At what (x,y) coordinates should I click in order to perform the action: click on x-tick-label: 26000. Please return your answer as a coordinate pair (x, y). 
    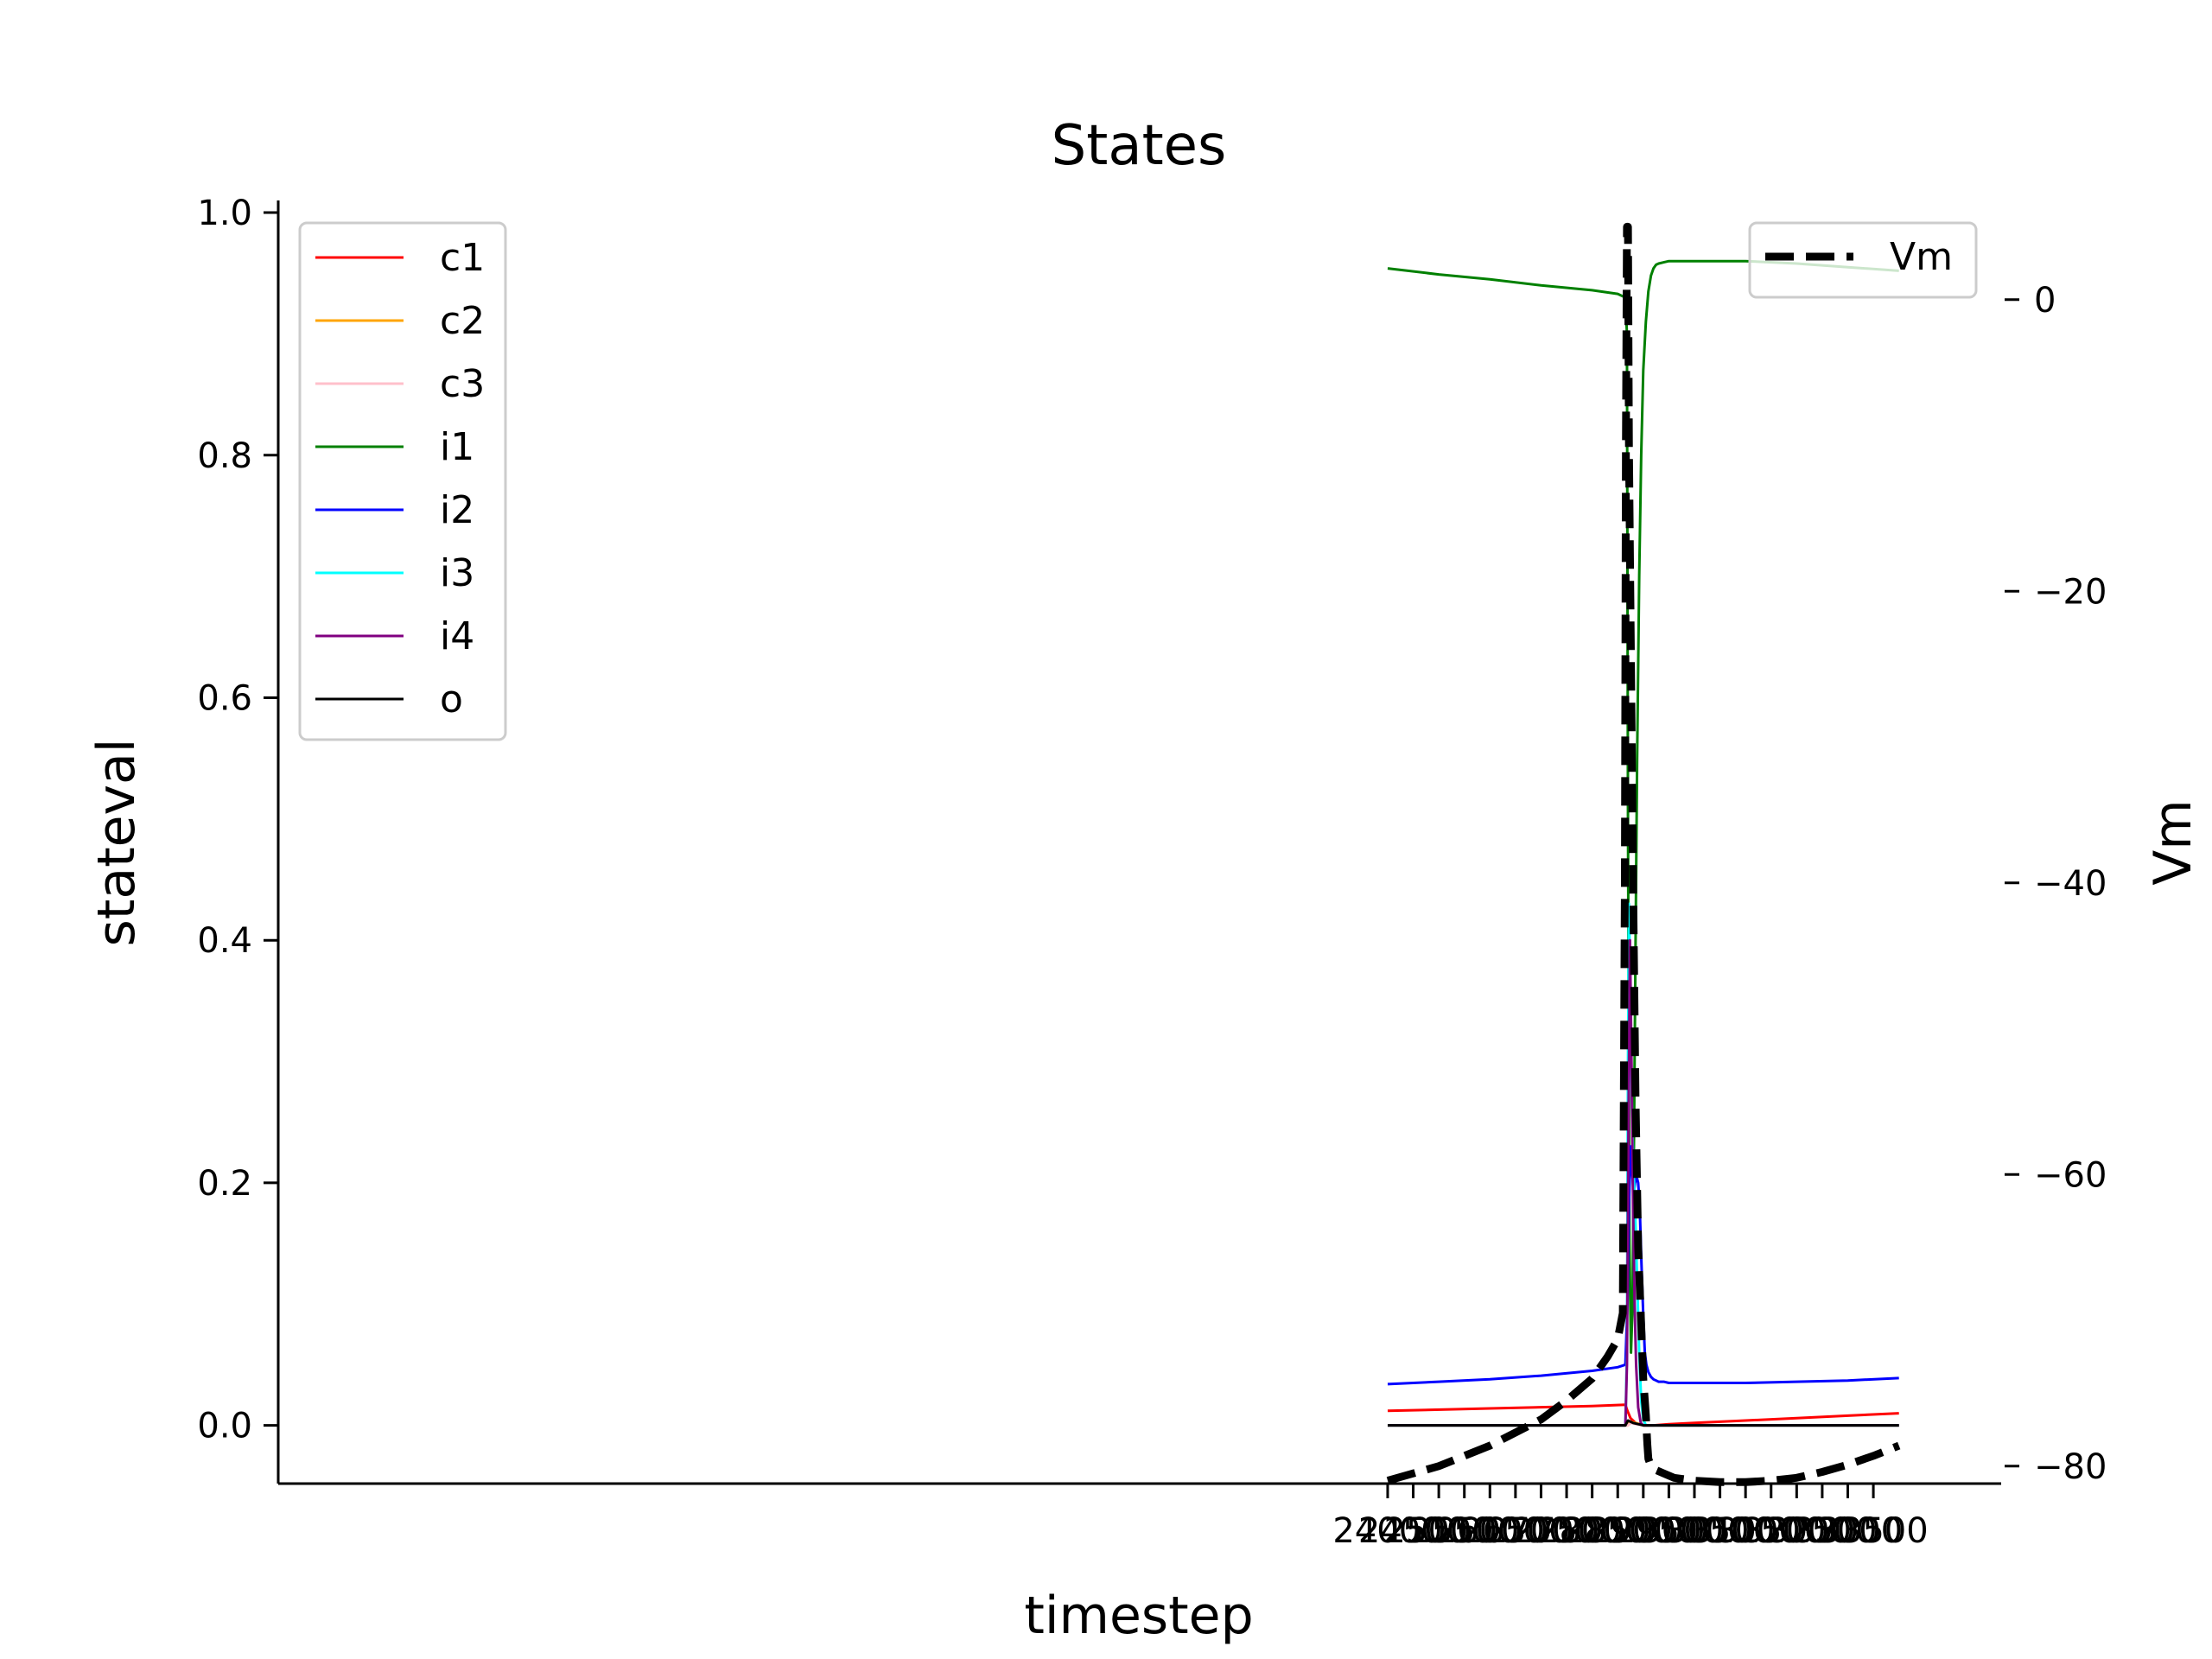
    Looking at the image, I should click on (1490, 1531).